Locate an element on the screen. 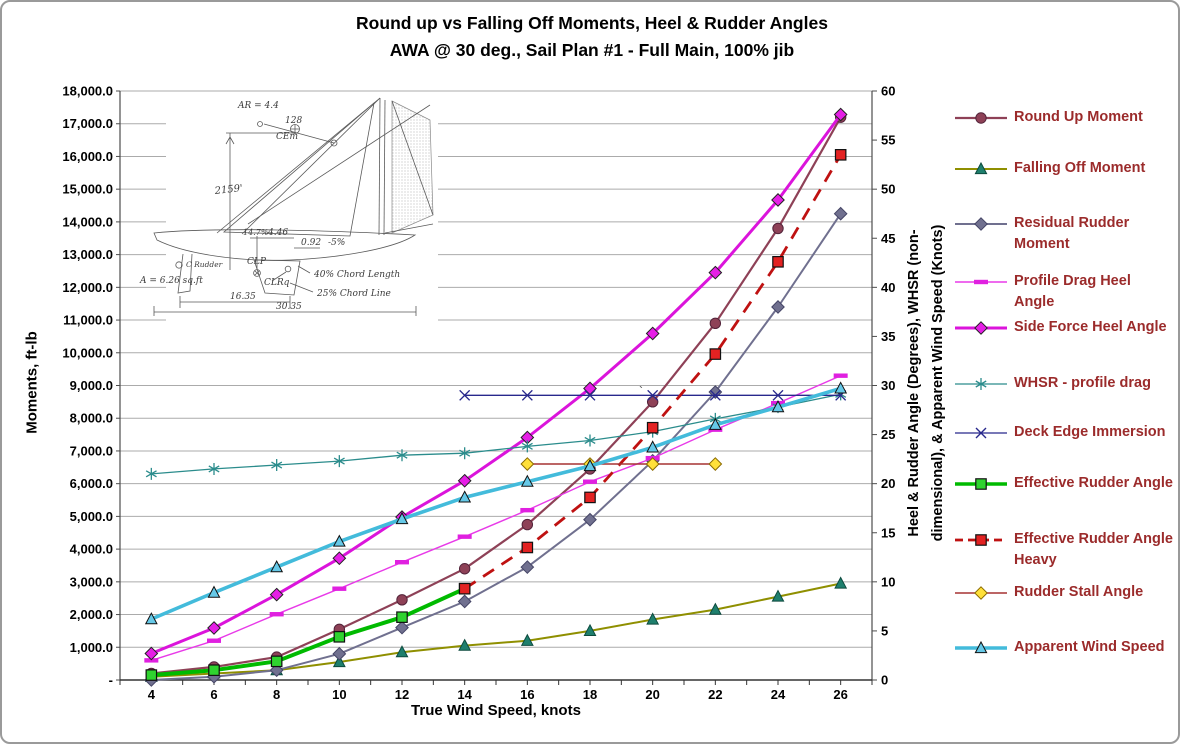  legend-marker-round-up-moment is located at coordinates (981, 118).